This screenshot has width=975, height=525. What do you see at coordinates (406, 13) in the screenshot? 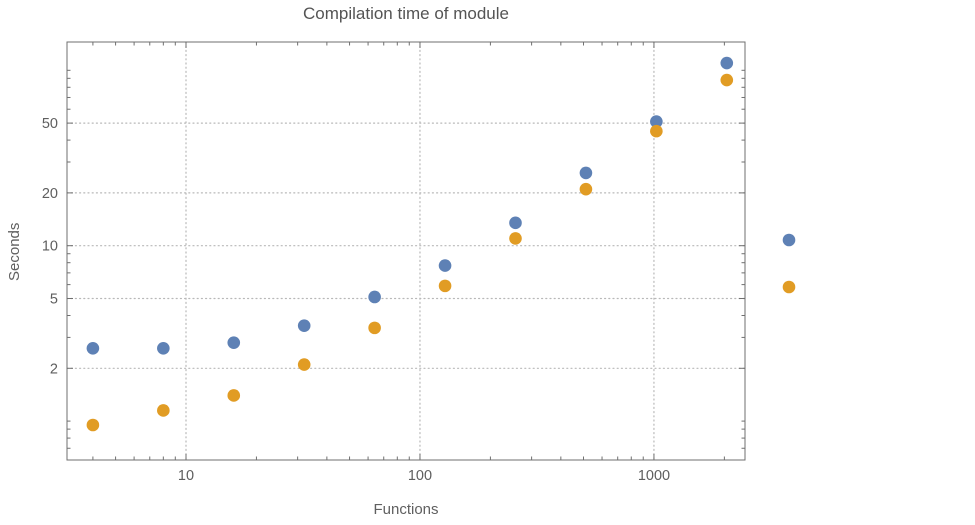
I see `chart-title: Compilation time of module` at bounding box center [406, 13].